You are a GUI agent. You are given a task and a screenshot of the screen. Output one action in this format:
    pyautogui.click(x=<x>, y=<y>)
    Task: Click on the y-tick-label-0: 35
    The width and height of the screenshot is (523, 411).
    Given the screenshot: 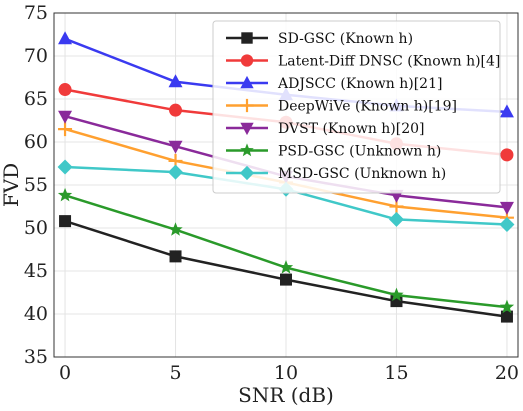 What is the action you would take?
    pyautogui.click(x=36, y=357)
    